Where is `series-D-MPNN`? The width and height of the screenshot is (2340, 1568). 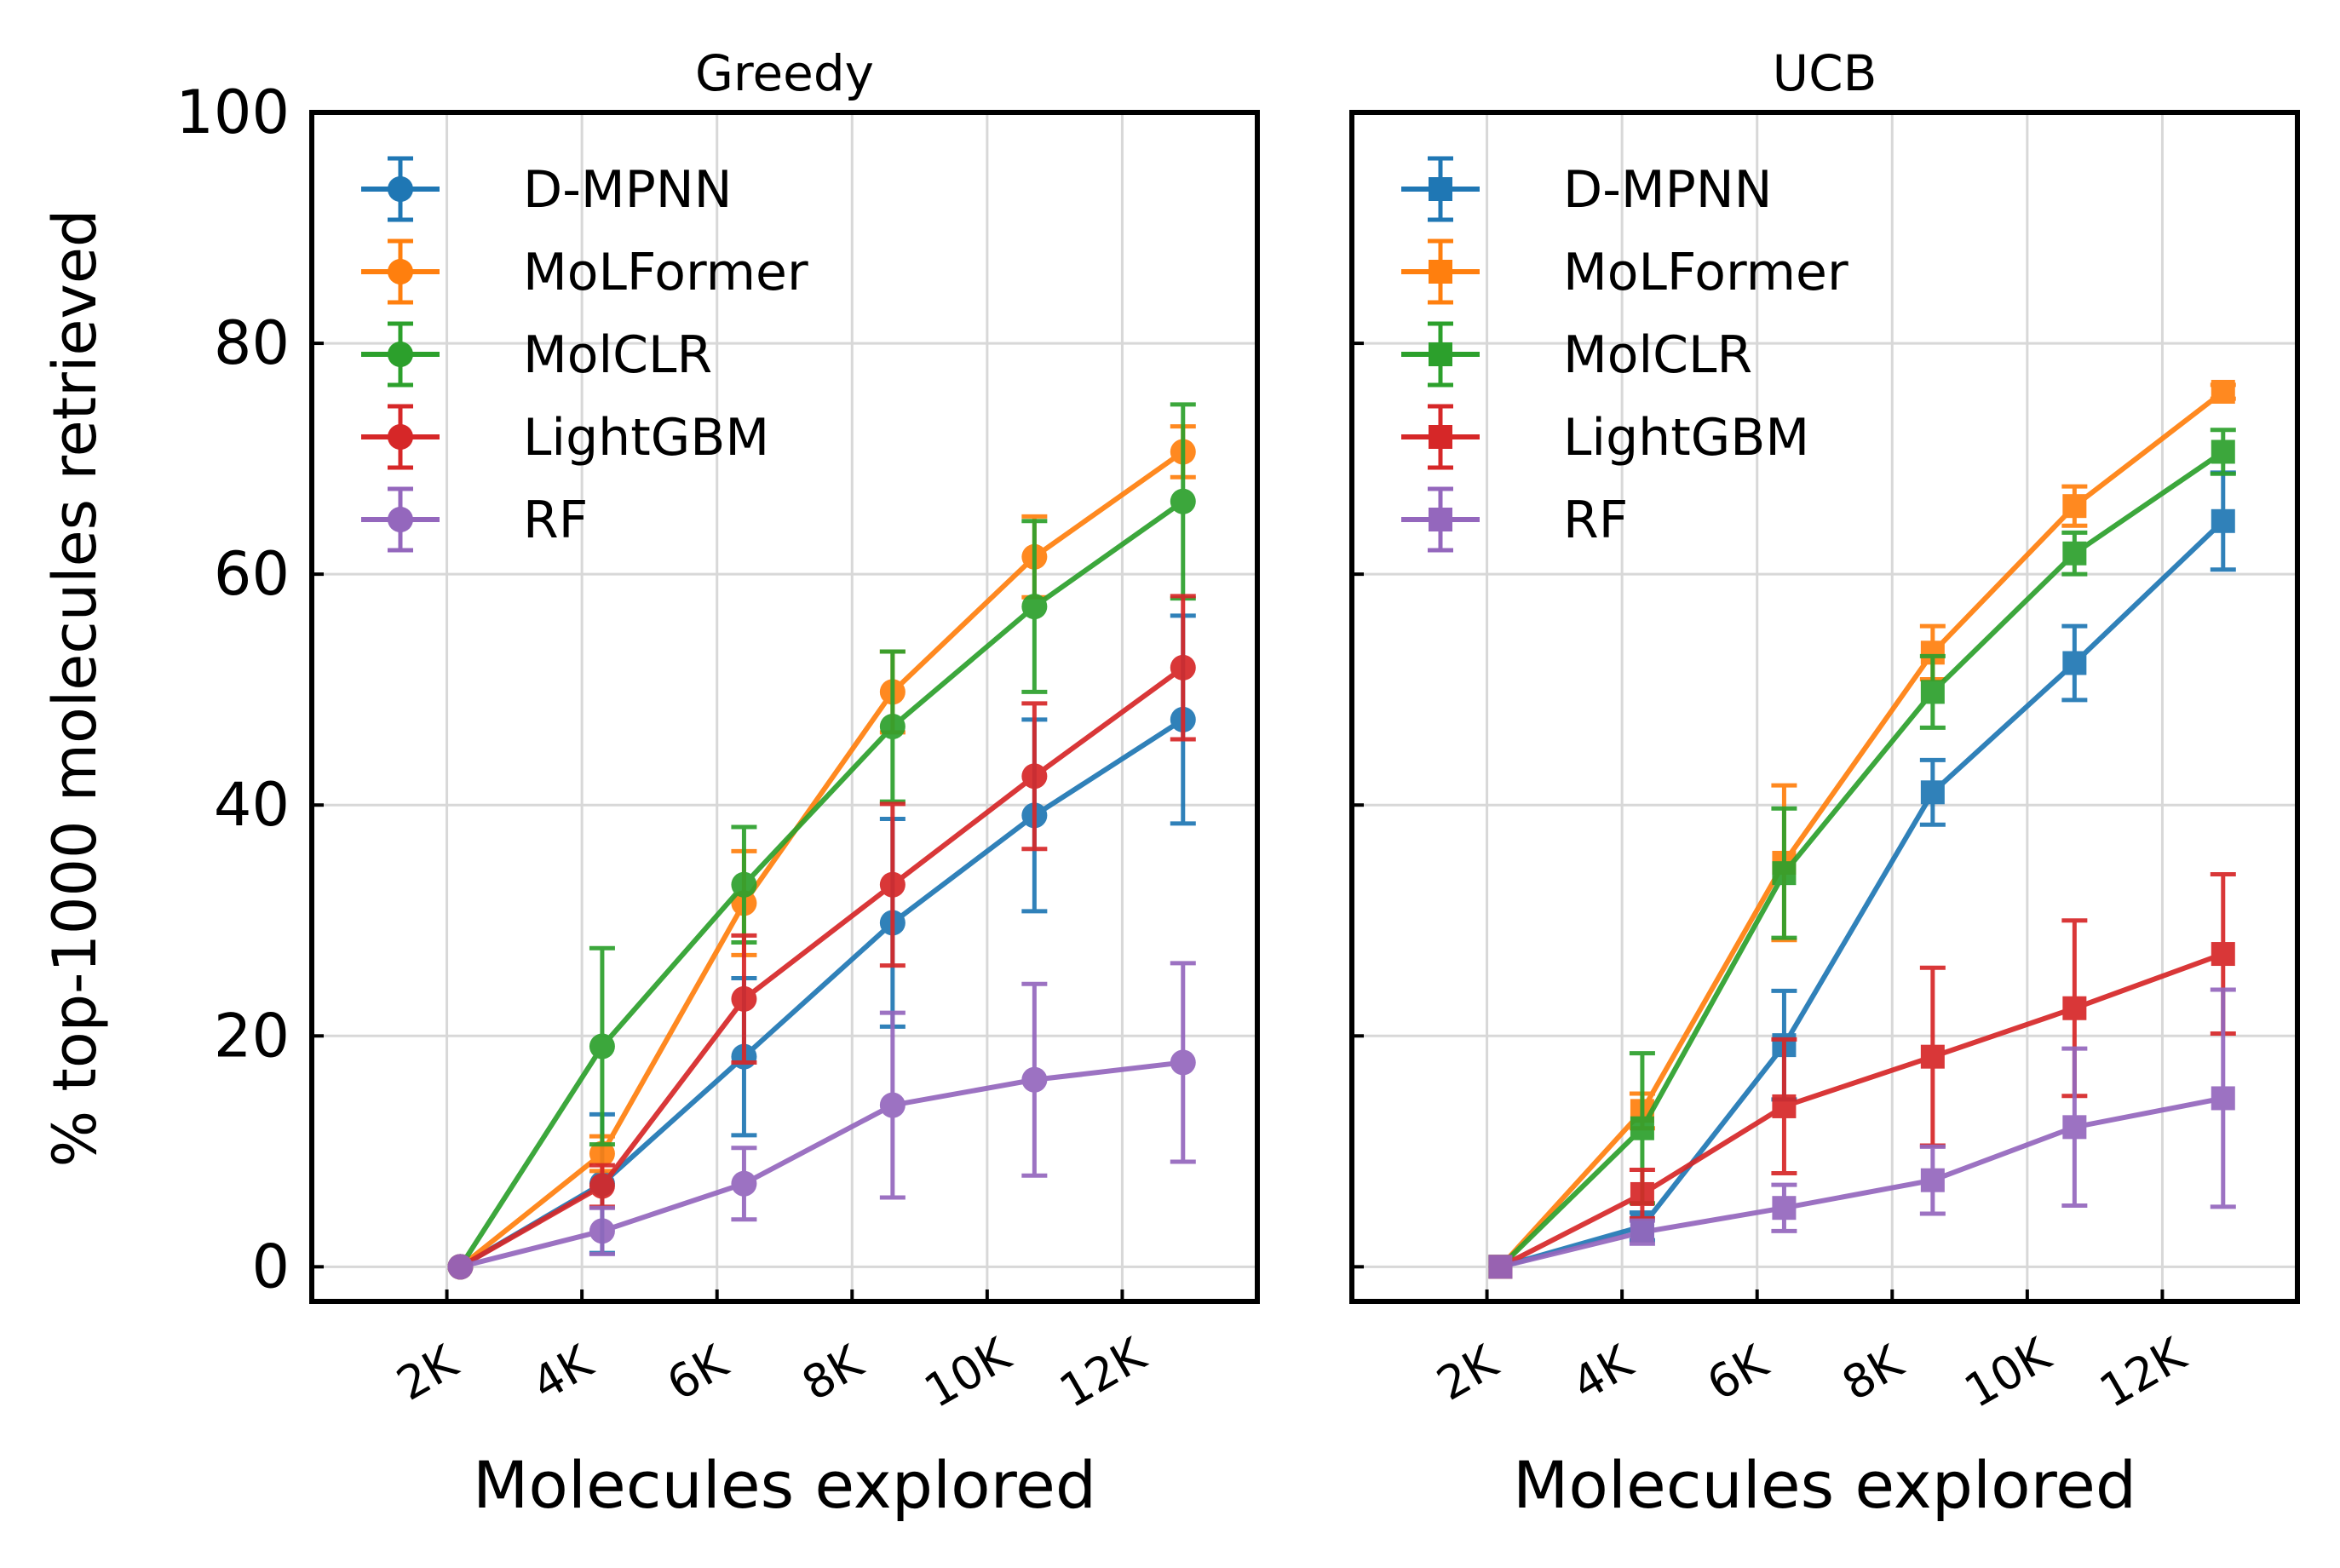 series-D-MPNN is located at coordinates (821, 946).